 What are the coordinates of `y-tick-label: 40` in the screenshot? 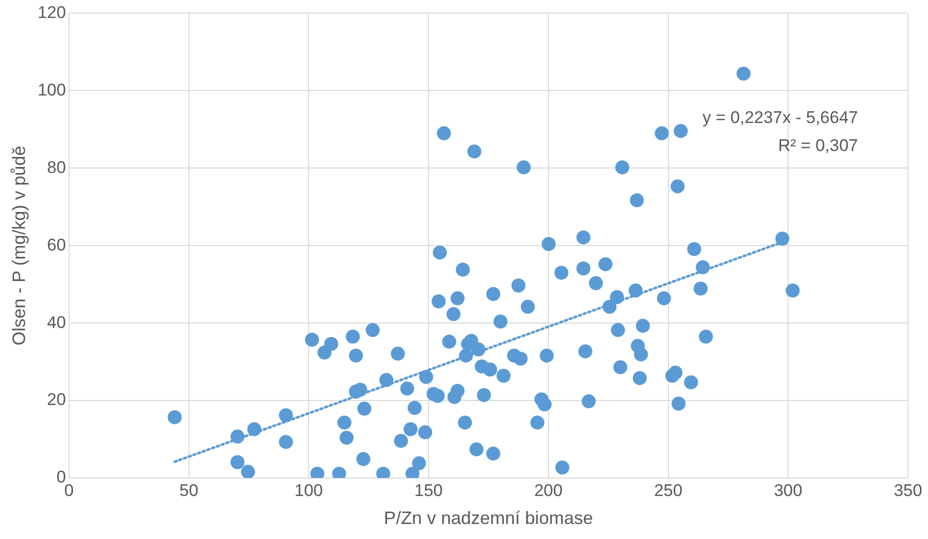 It's located at (56, 322).